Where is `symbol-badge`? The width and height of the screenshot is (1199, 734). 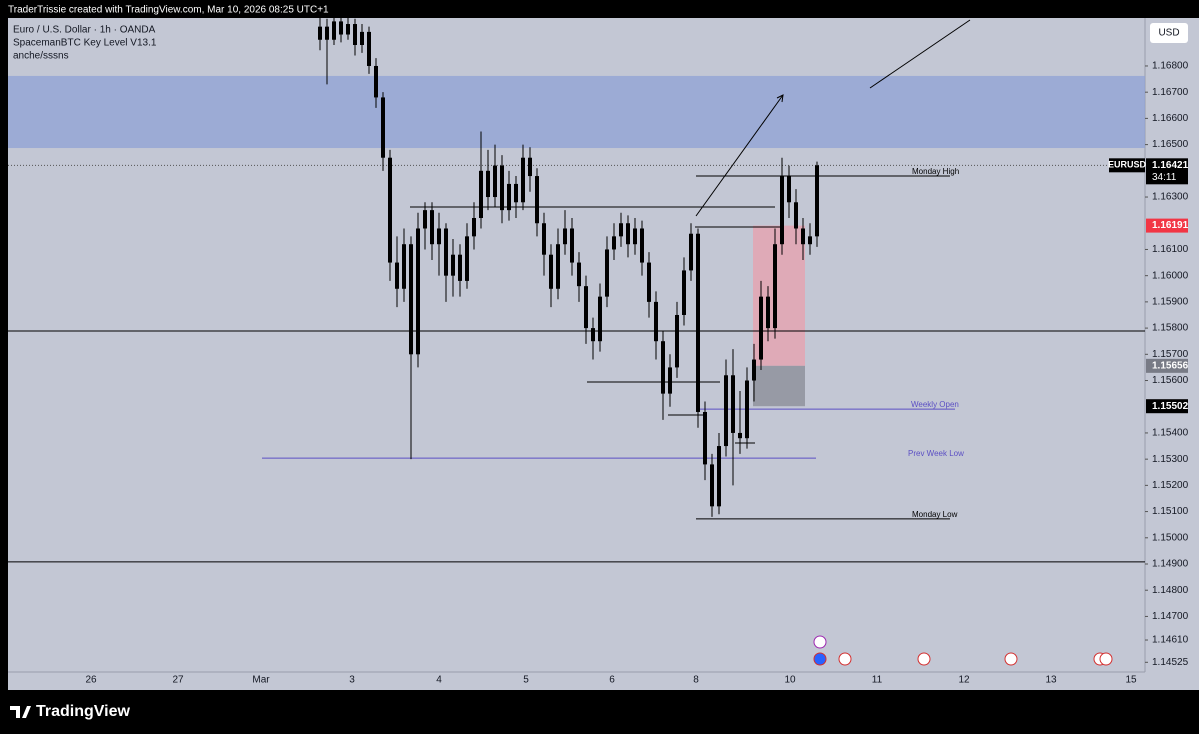
symbol-badge is located at coordinates (1127, 165).